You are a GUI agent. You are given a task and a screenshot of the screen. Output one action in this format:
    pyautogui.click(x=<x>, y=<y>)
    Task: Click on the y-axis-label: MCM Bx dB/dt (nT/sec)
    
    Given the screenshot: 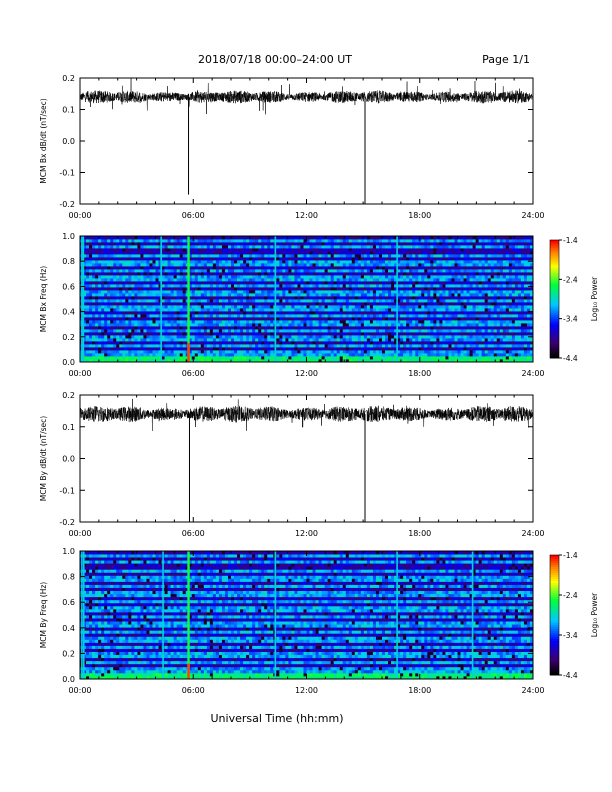 What is the action you would take?
    pyautogui.click(x=43, y=140)
    